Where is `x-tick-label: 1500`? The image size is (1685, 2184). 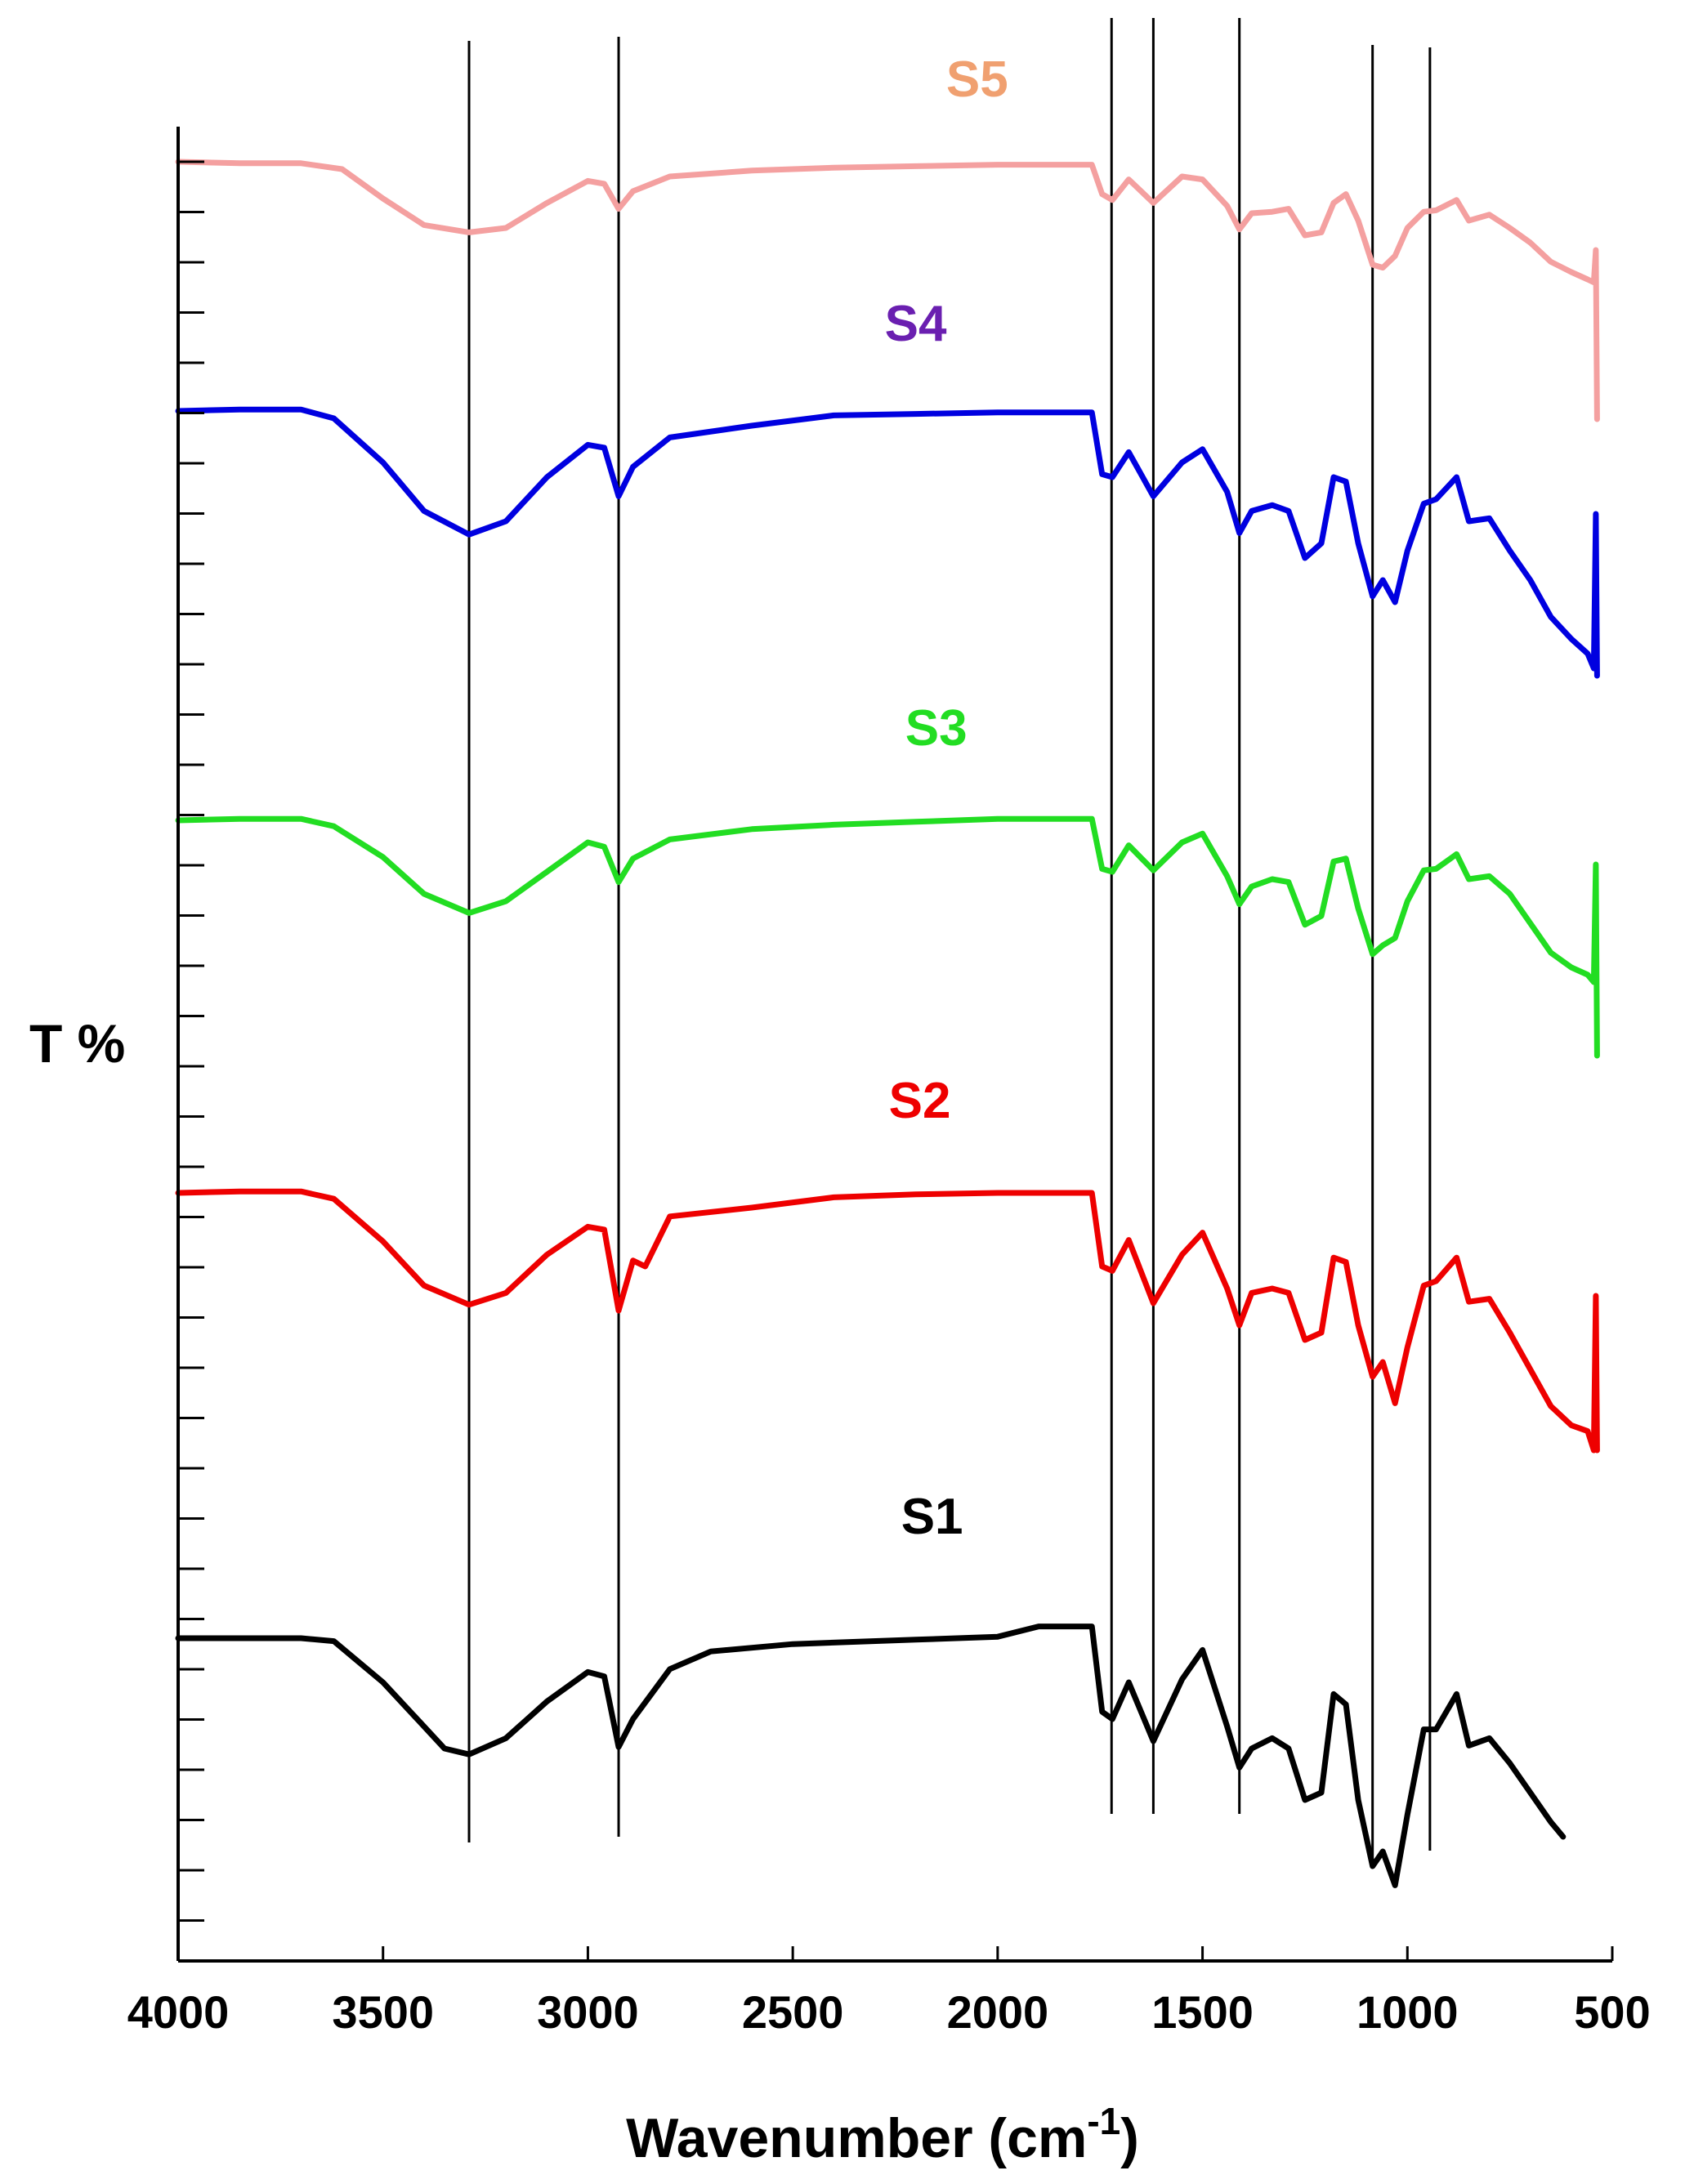
x-tick-label: 1500 is located at coordinates (1202, 2012).